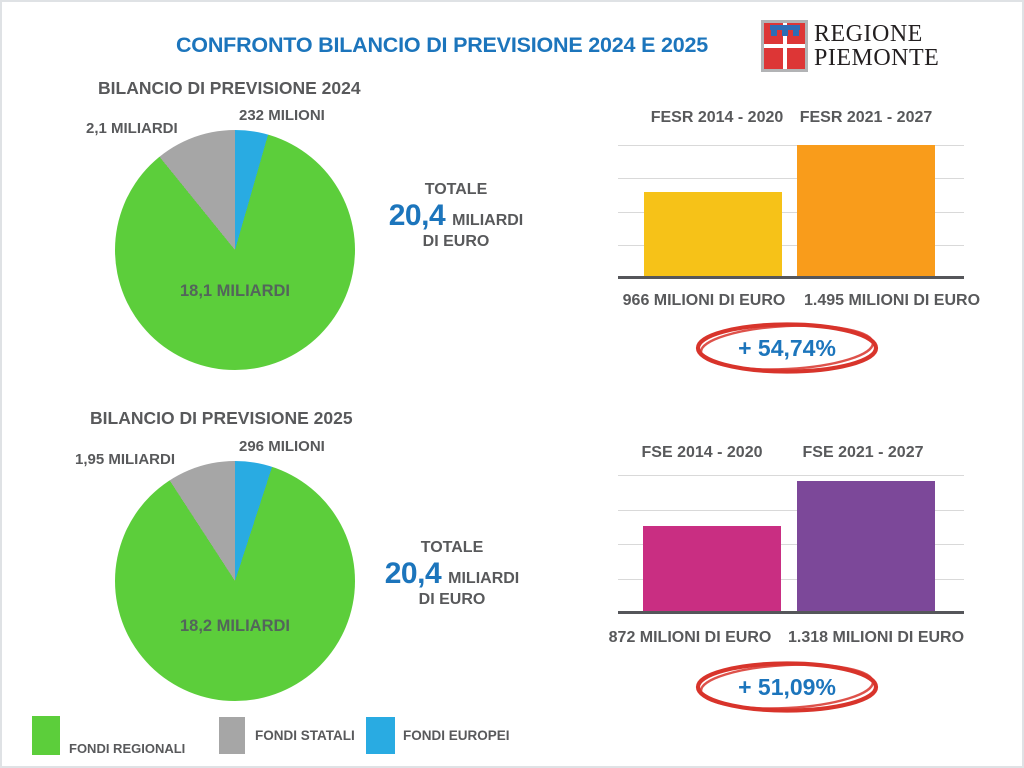 This screenshot has width=1024, height=768. What do you see at coordinates (235, 581) in the screenshot?
I see `pie-chart-2025: 18,2 MILIARDI` at bounding box center [235, 581].